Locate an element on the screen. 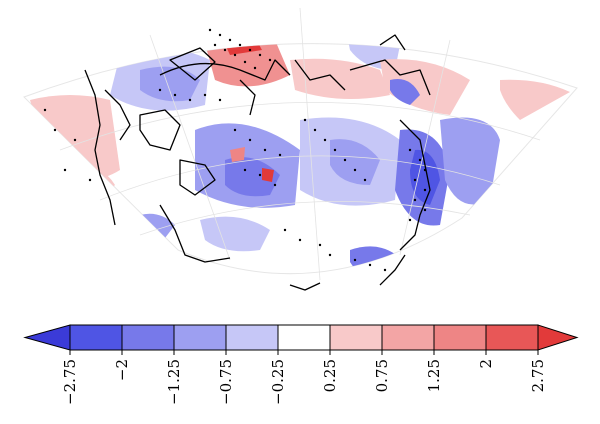 The height and width of the screenshot is (424, 600). colorbar-tick-label: 2 is located at coordinates (486, 364).